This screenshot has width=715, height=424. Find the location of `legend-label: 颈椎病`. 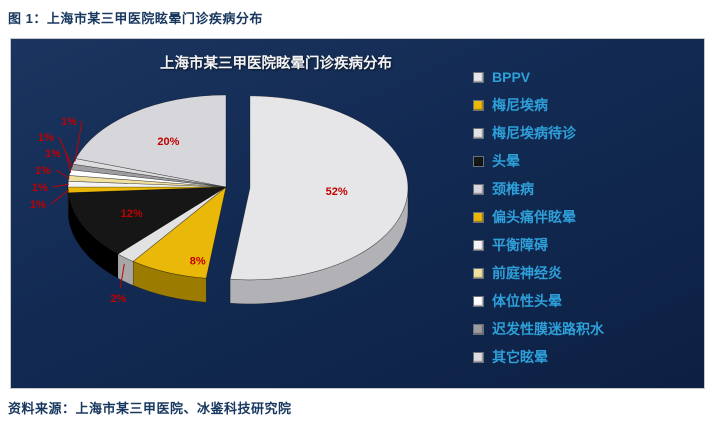

legend-label: 颈椎病 is located at coordinates (513, 189).